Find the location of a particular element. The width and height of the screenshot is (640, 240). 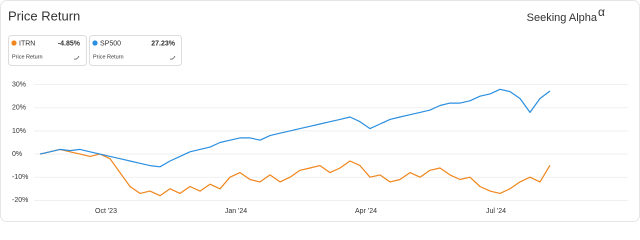

x-tick-label: Jan '24 is located at coordinates (236, 211).